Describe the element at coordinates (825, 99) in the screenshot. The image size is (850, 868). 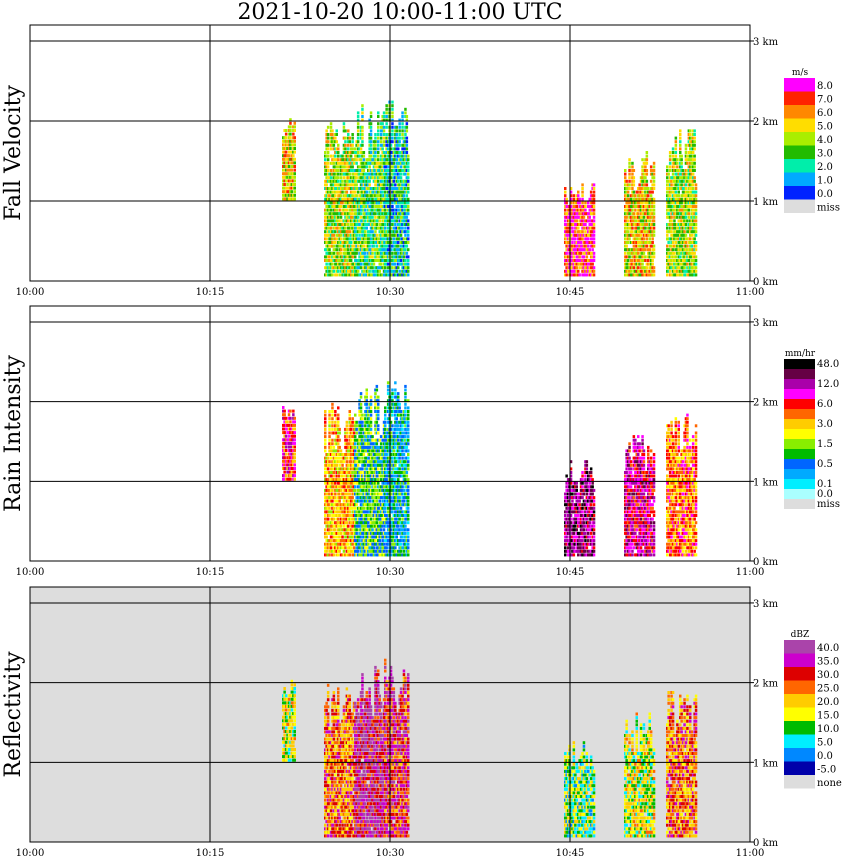
I see `legend-label: 7.0` at that location.